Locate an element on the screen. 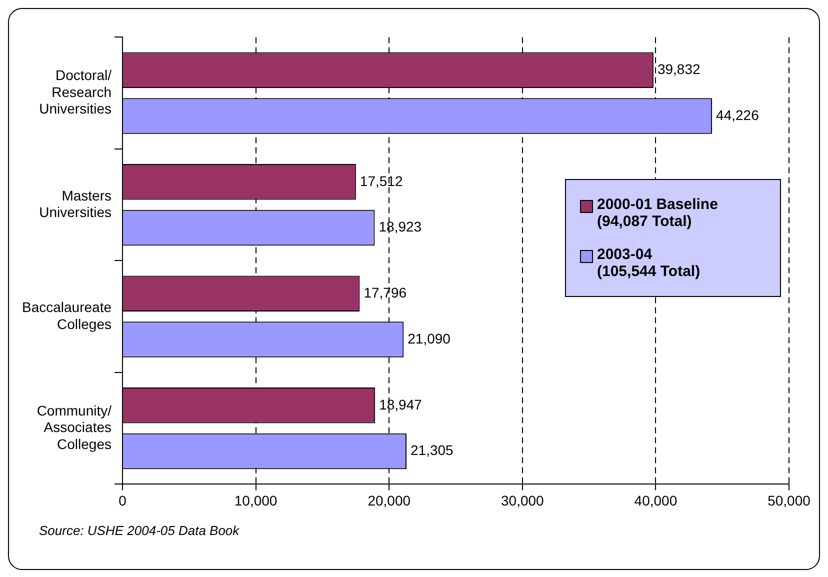  data-label: 21,090 is located at coordinates (429, 338).